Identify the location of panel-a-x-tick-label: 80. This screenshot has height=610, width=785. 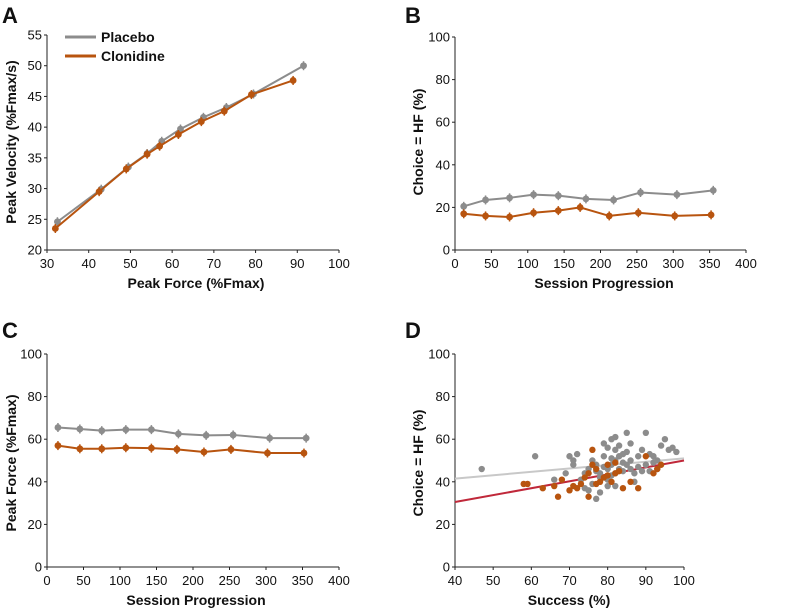
(255, 263).